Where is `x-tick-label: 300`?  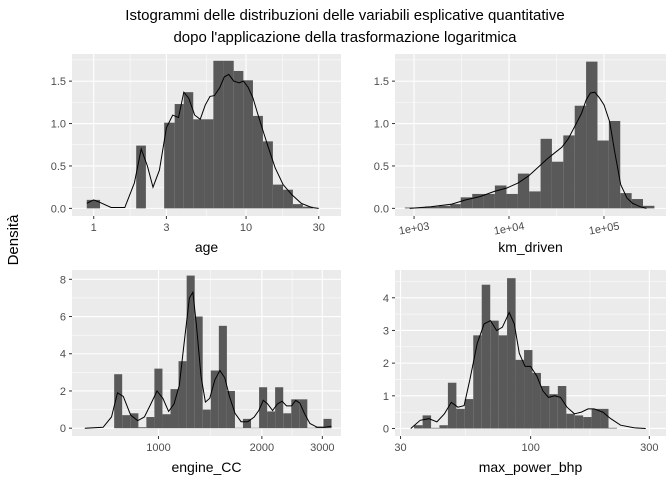 x-tick-label: 300 is located at coordinates (649, 448).